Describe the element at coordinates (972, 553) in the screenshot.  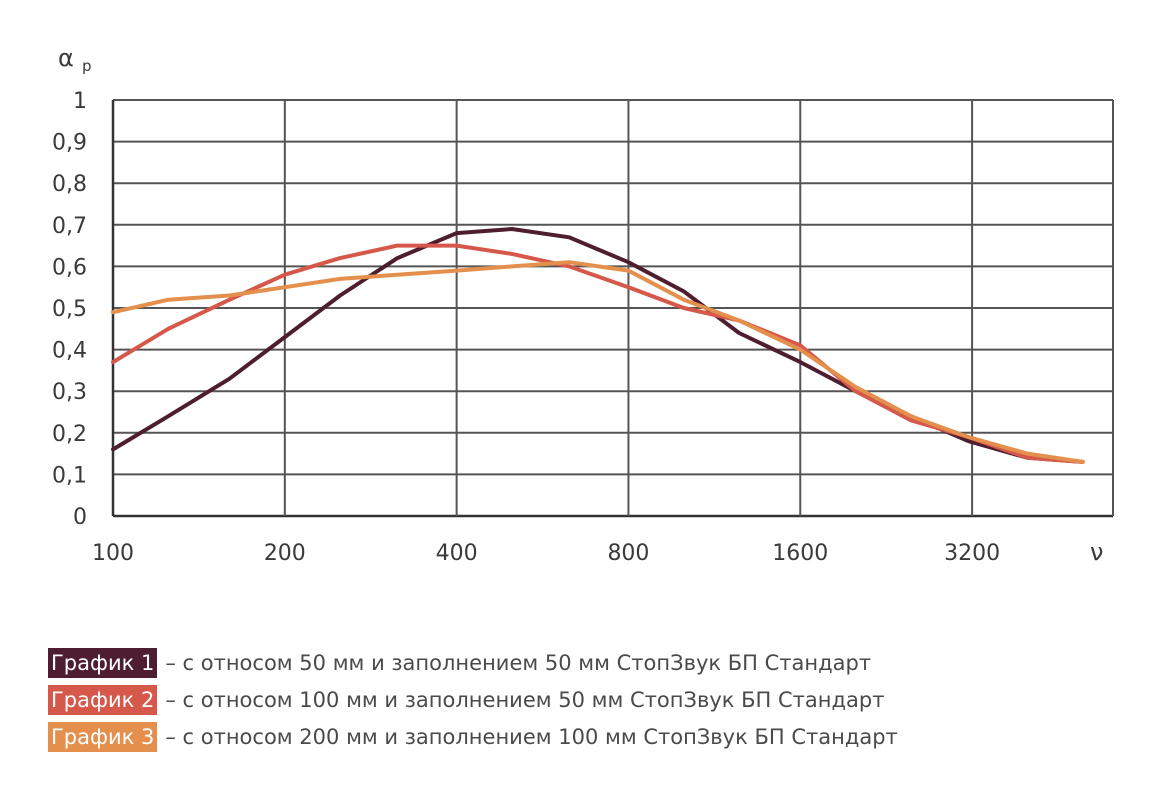
I see `x-tick-label: 3200` at that location.